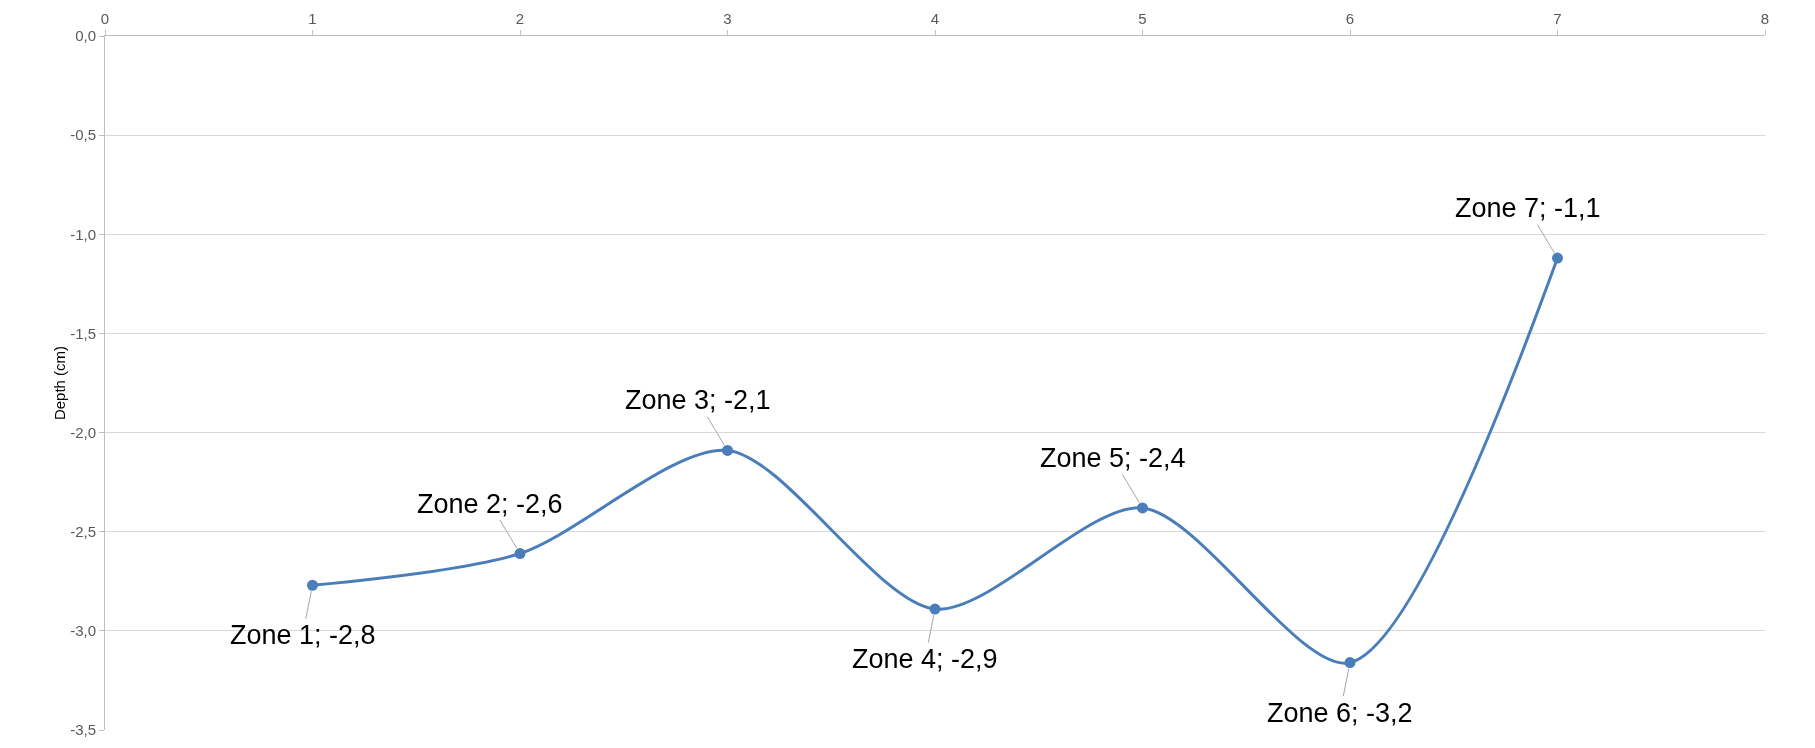 Image resolution: width=1815 pixels, height=748 pixels. Describe the element at coordinates (83, 531) in the screenshot. I see `y-tick-label: -2,5` at that location.